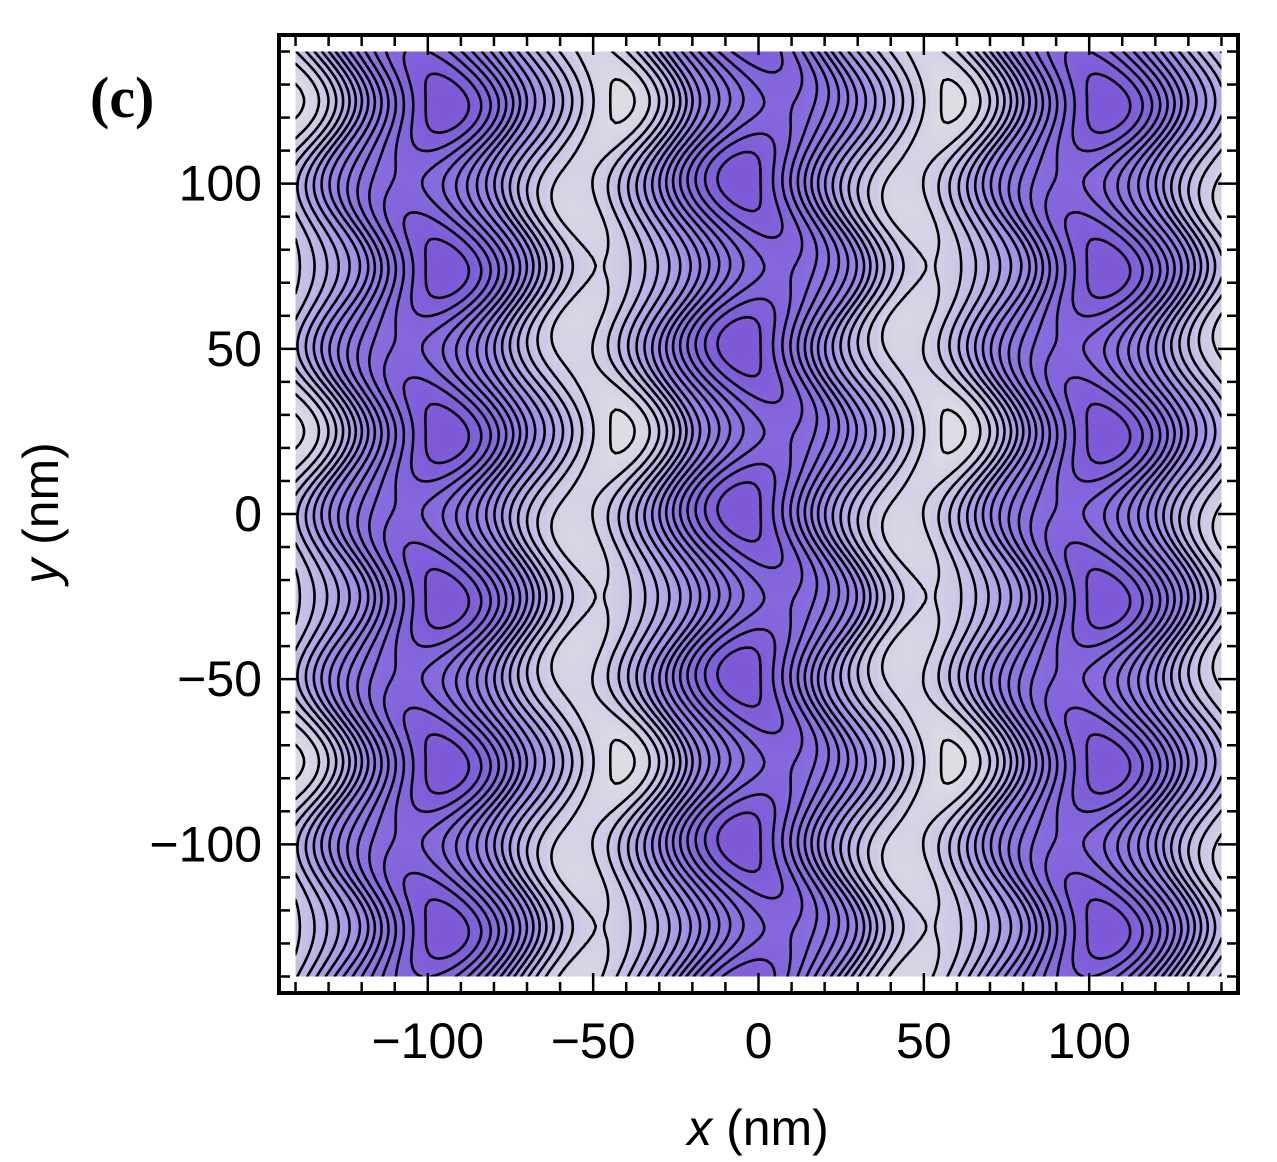 The image size is (1277, 1162). Describe the element at coordinates (759, 1041) in the screenshot. I see `x-tick-label: 0` at that location.